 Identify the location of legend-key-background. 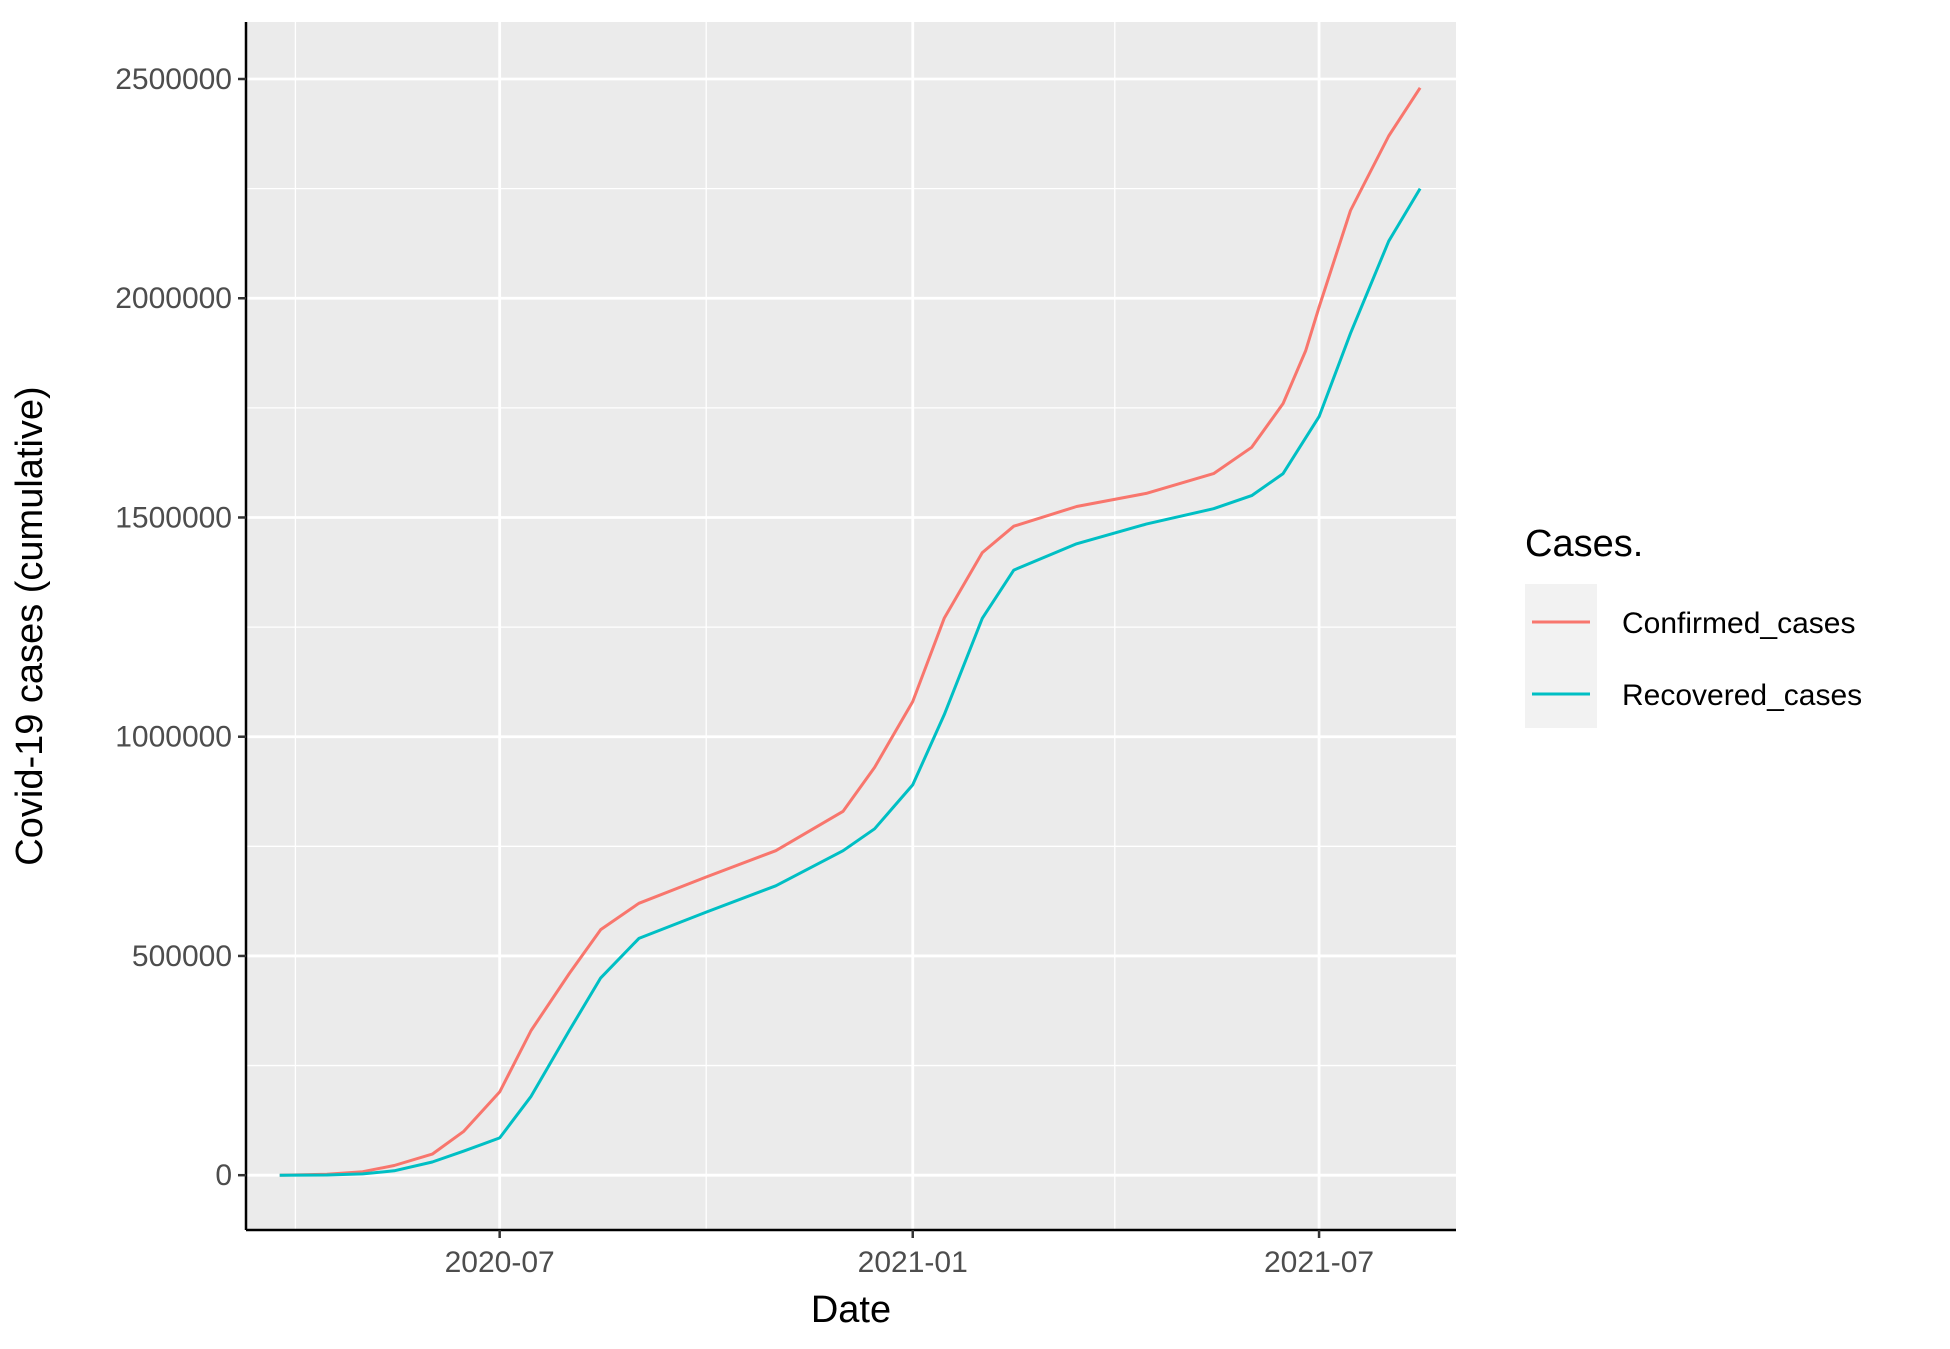
(1561, 656).